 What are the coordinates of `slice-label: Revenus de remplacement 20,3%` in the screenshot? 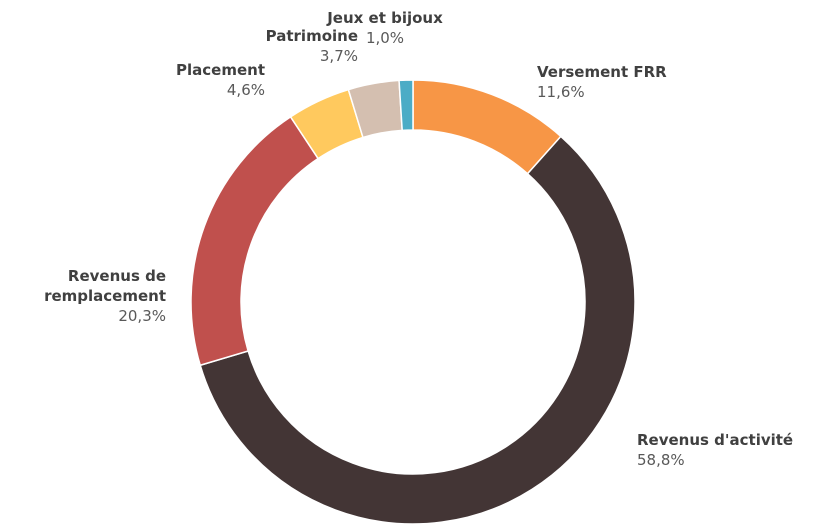 It's located at (83, 296).